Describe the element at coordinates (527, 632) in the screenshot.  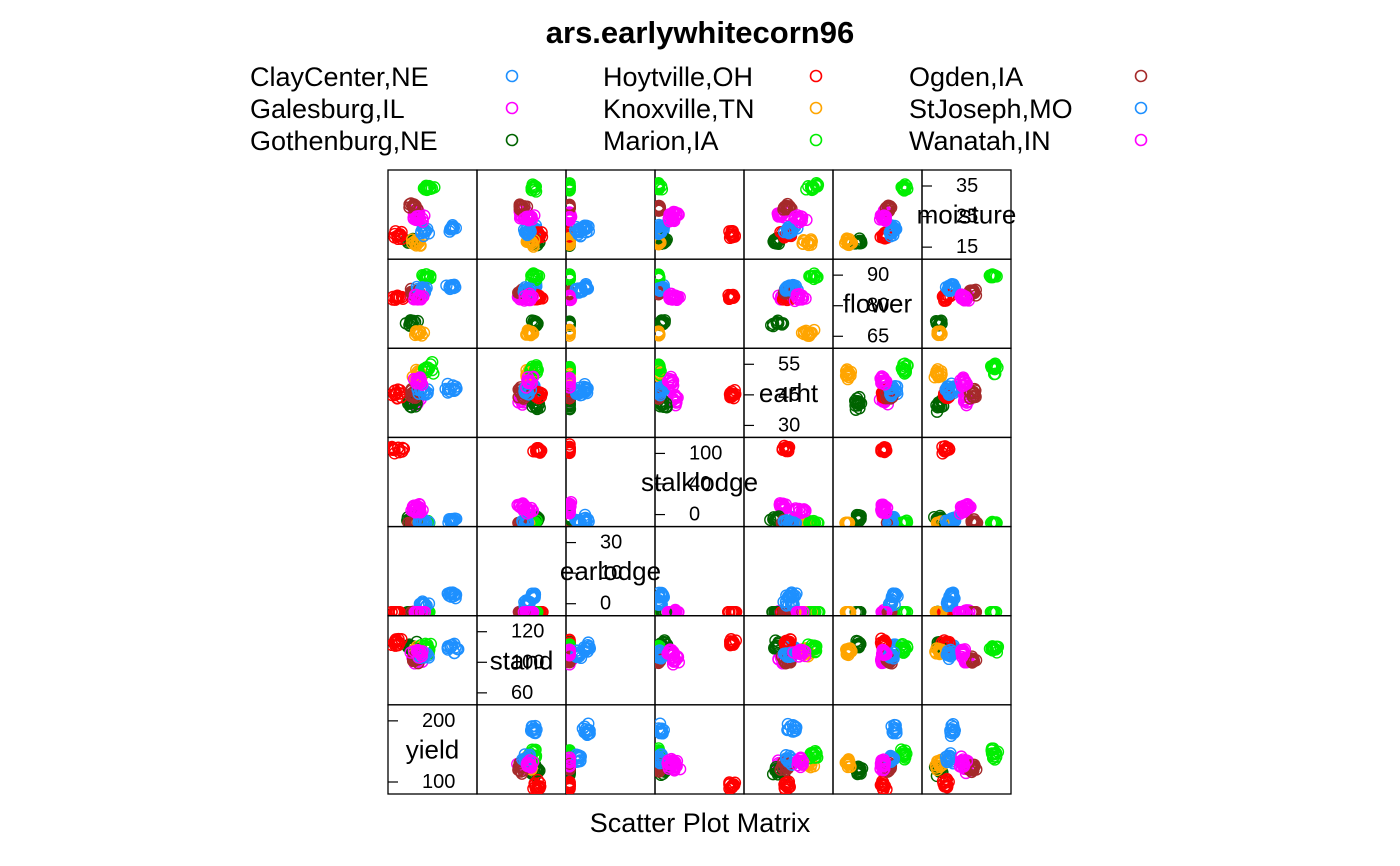
I see `tick-label: 120` at that location.